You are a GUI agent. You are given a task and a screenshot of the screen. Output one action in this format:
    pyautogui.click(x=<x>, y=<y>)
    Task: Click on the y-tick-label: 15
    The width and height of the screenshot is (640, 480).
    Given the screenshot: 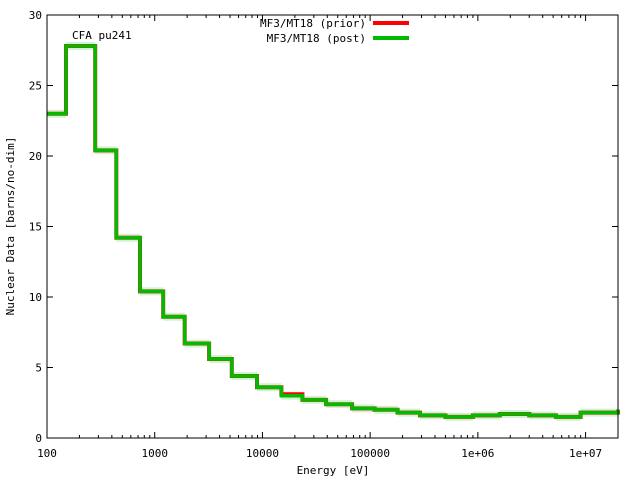 What is the action you would take?
    pyautogui.click(x=35, y=227)
    